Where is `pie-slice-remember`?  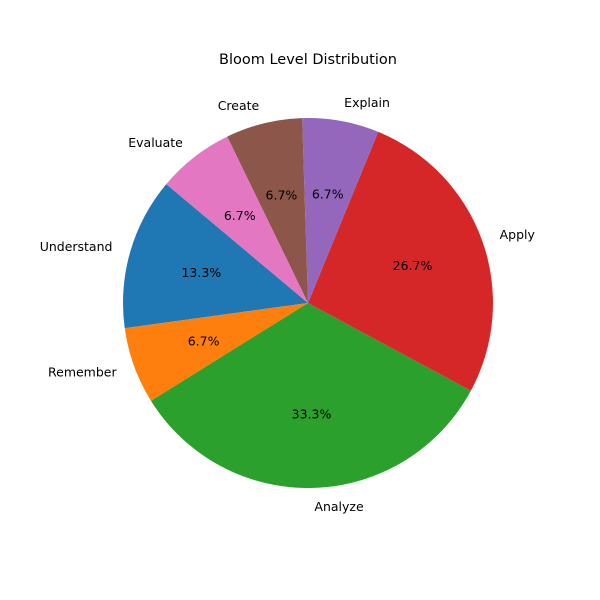 pie-slice-remember is located at coordinates (216, 352).